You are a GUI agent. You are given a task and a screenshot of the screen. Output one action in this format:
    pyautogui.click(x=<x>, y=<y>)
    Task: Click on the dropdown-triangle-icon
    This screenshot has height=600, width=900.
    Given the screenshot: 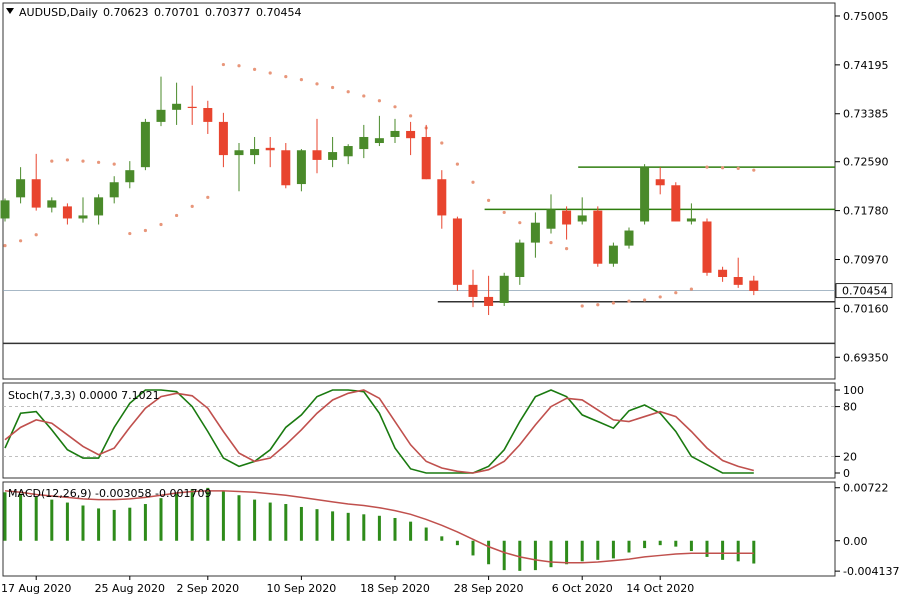 What is the action you would take?
    pyautogui.click(x=10, y=11)
    